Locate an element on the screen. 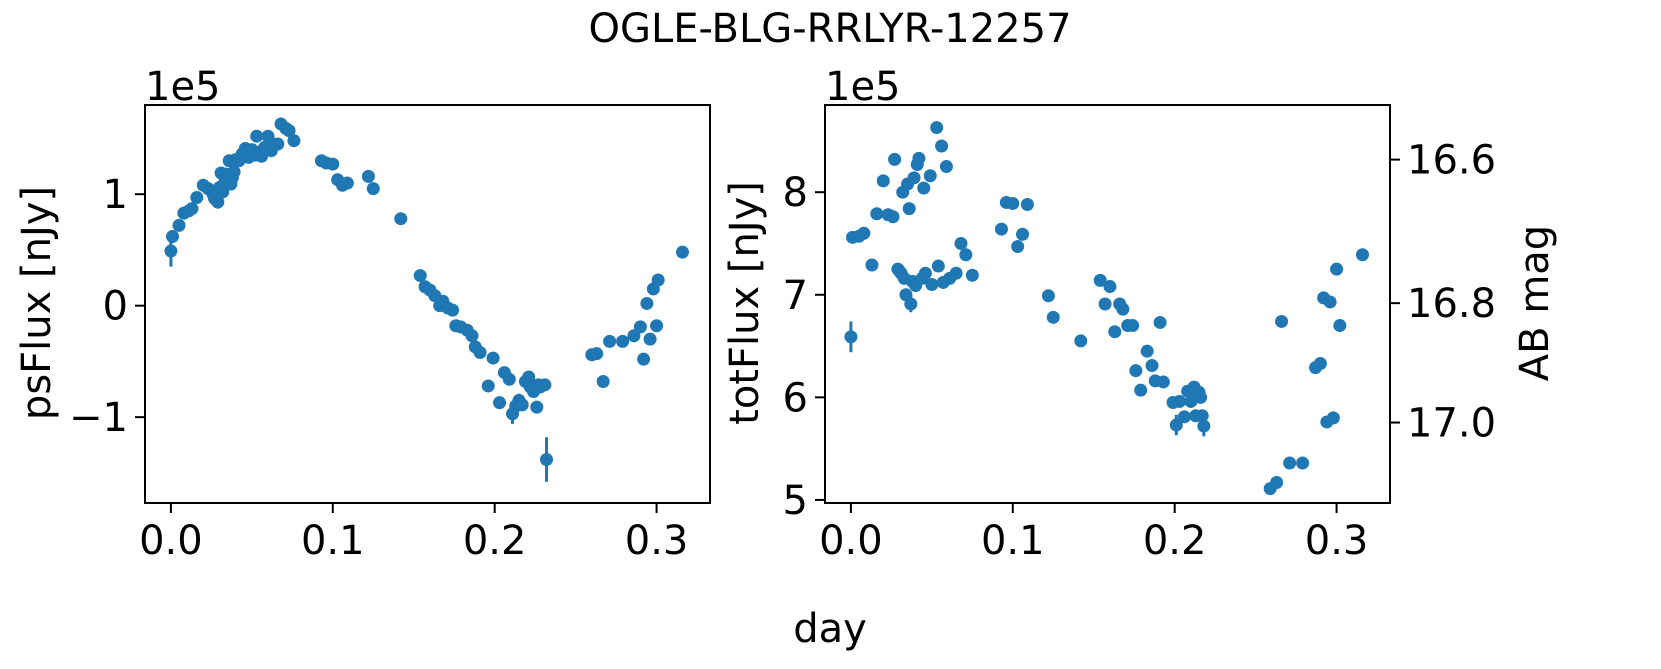  left-y-tick-label: −1 is located at coordinates (98, 418).